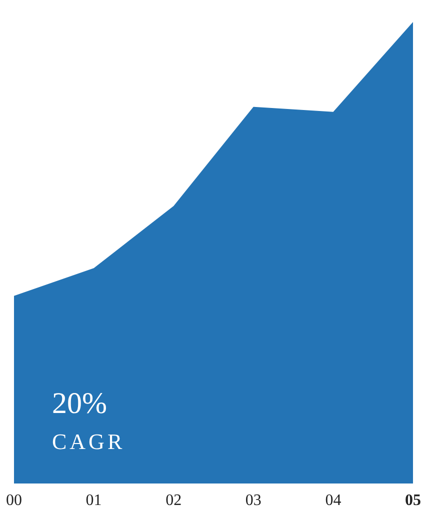  What do you see at coordinates (14, 500) in the screenshot?
I see `x-tick-label: 00` at bounding box center [14, 500].